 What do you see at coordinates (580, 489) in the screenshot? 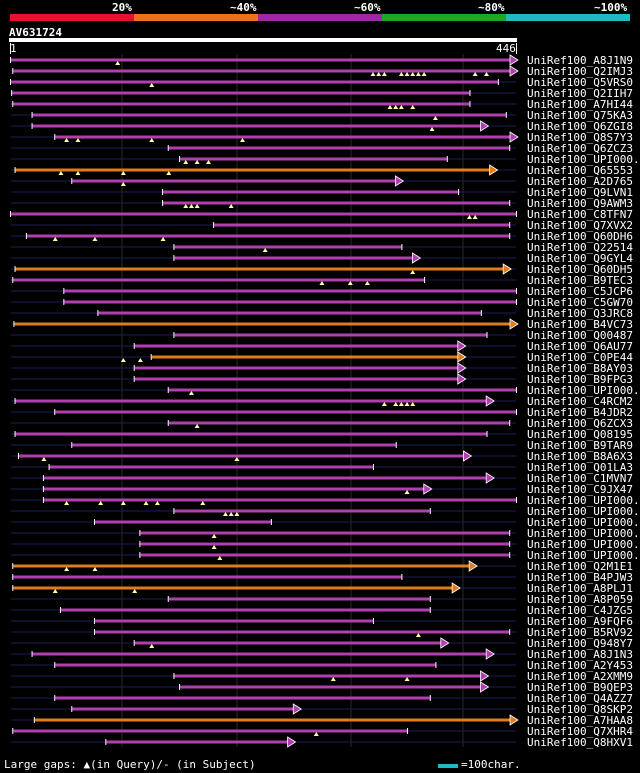
I see `hit-label: UniRef100_C9JX47` at bounding box center [580, 489].